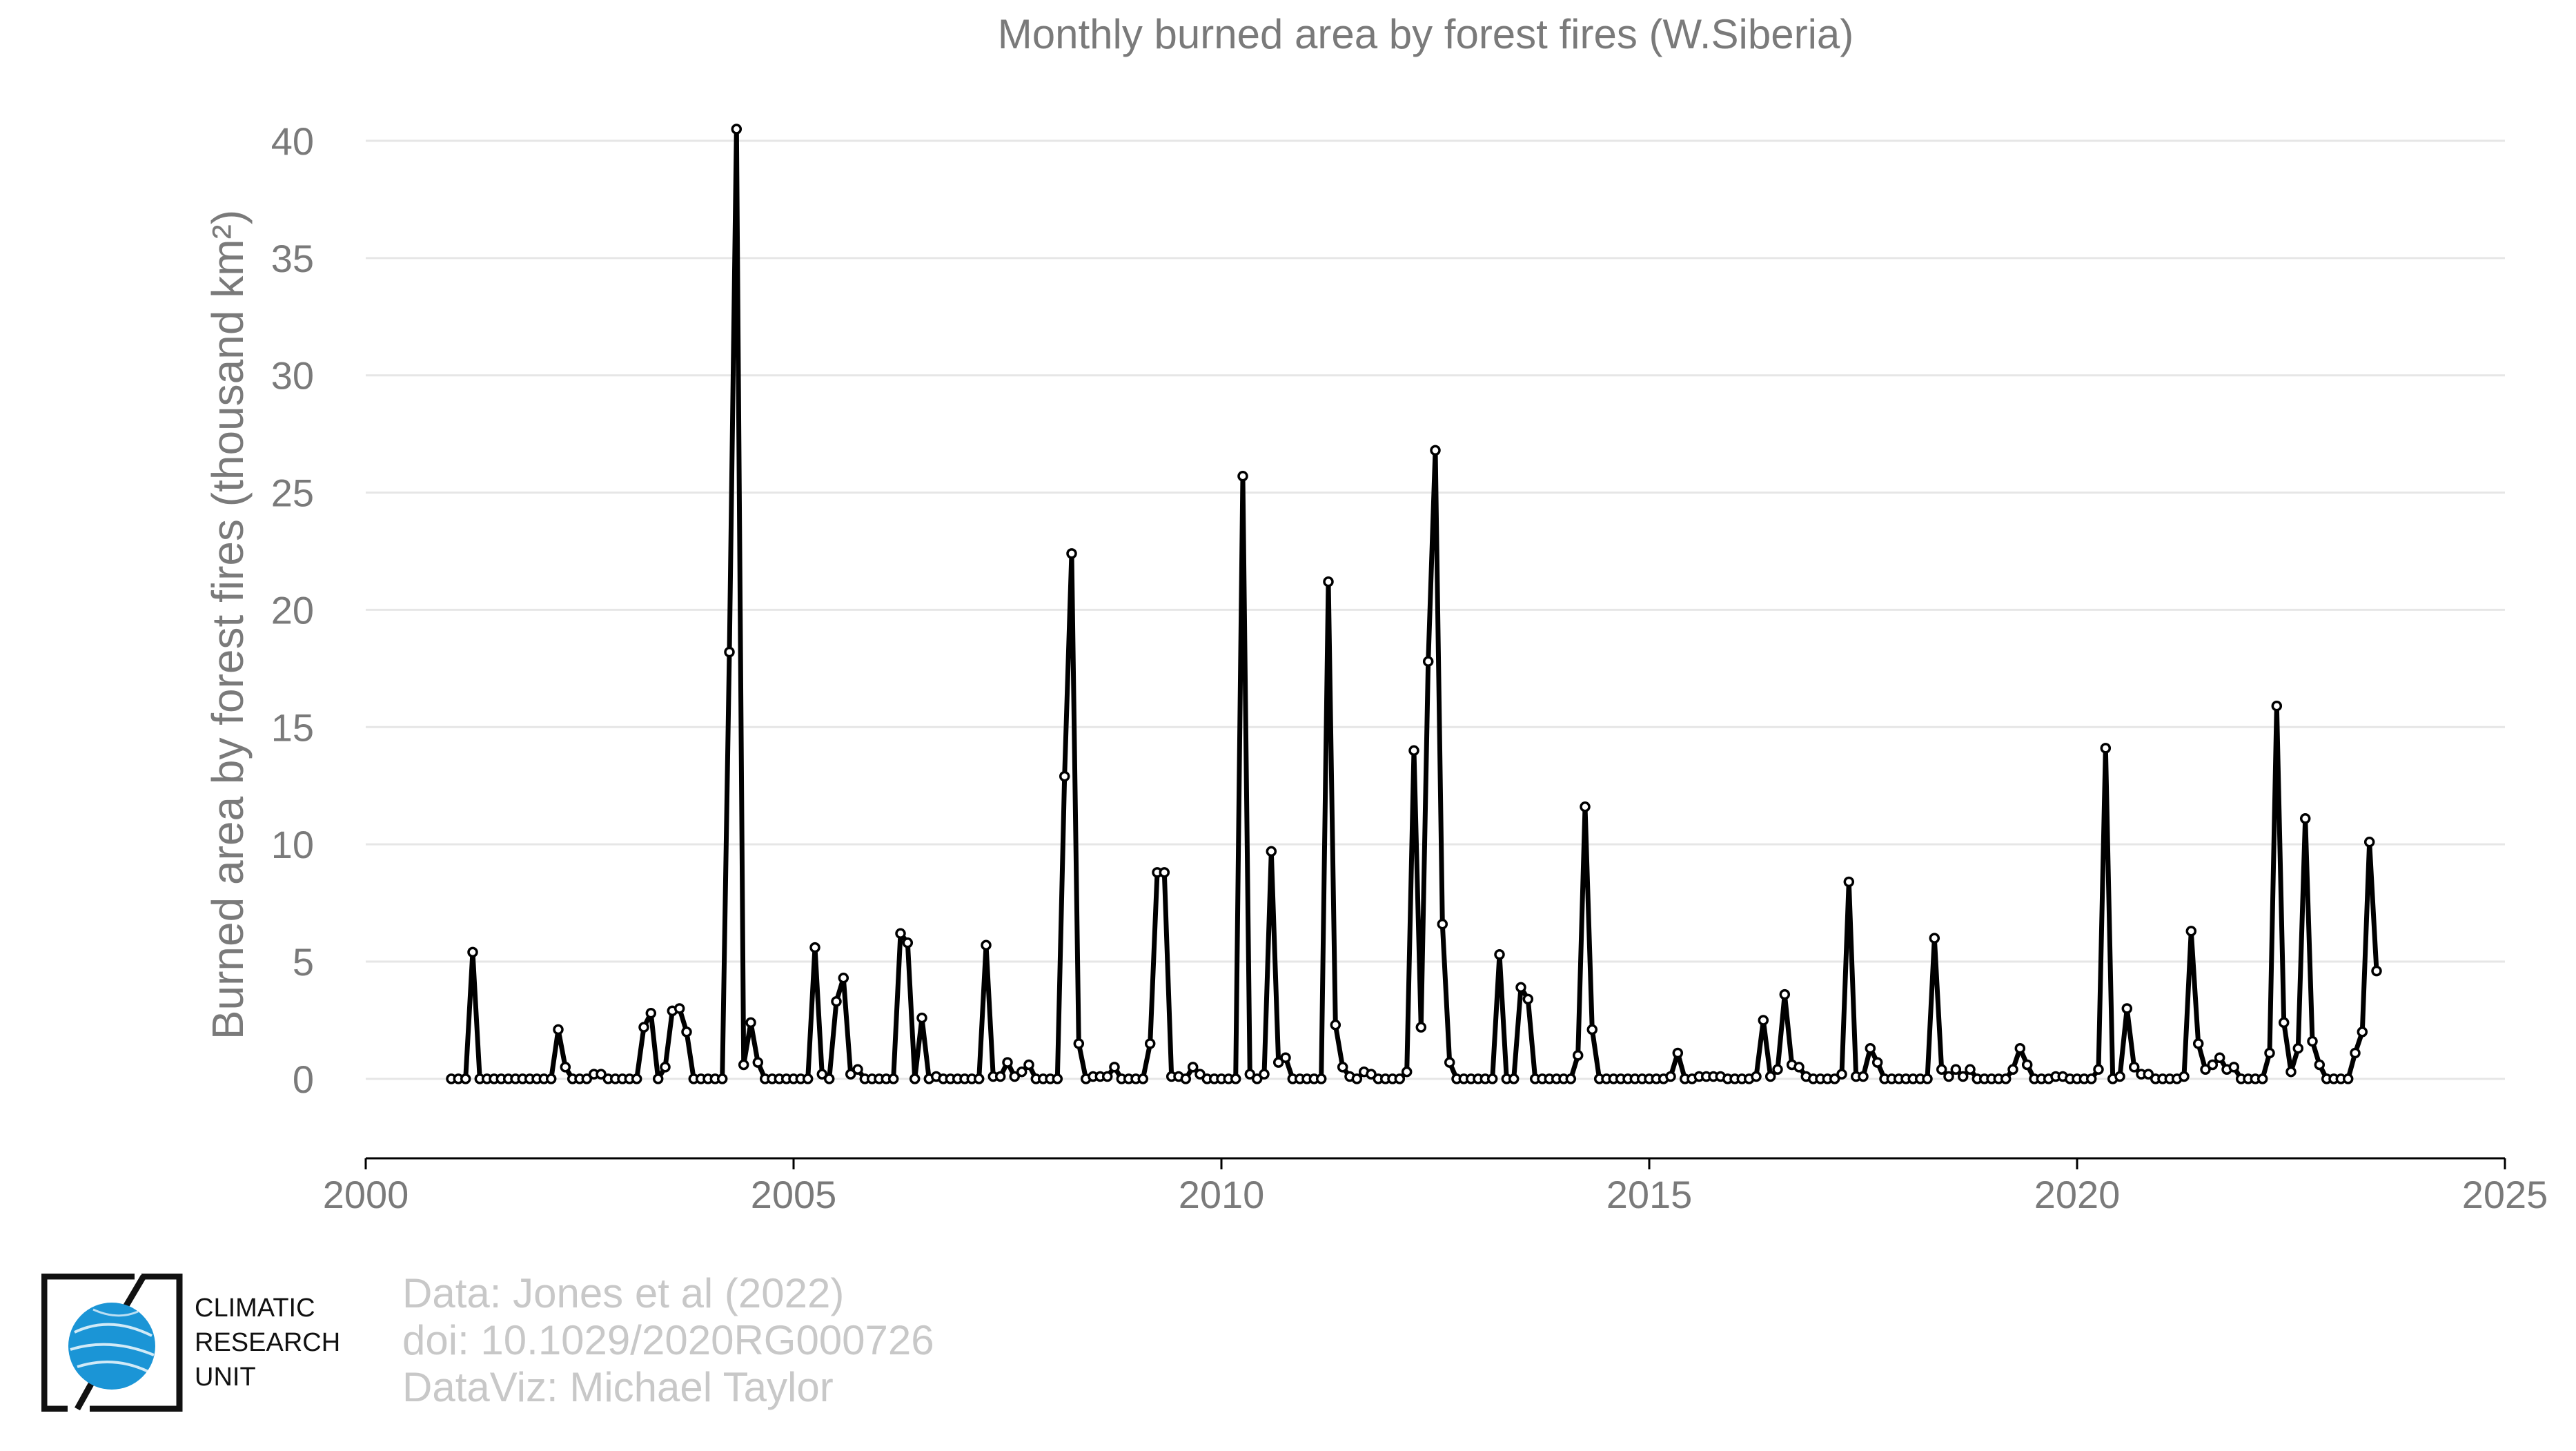  I want to click on y-tick-label: 10, so click(292, 844).